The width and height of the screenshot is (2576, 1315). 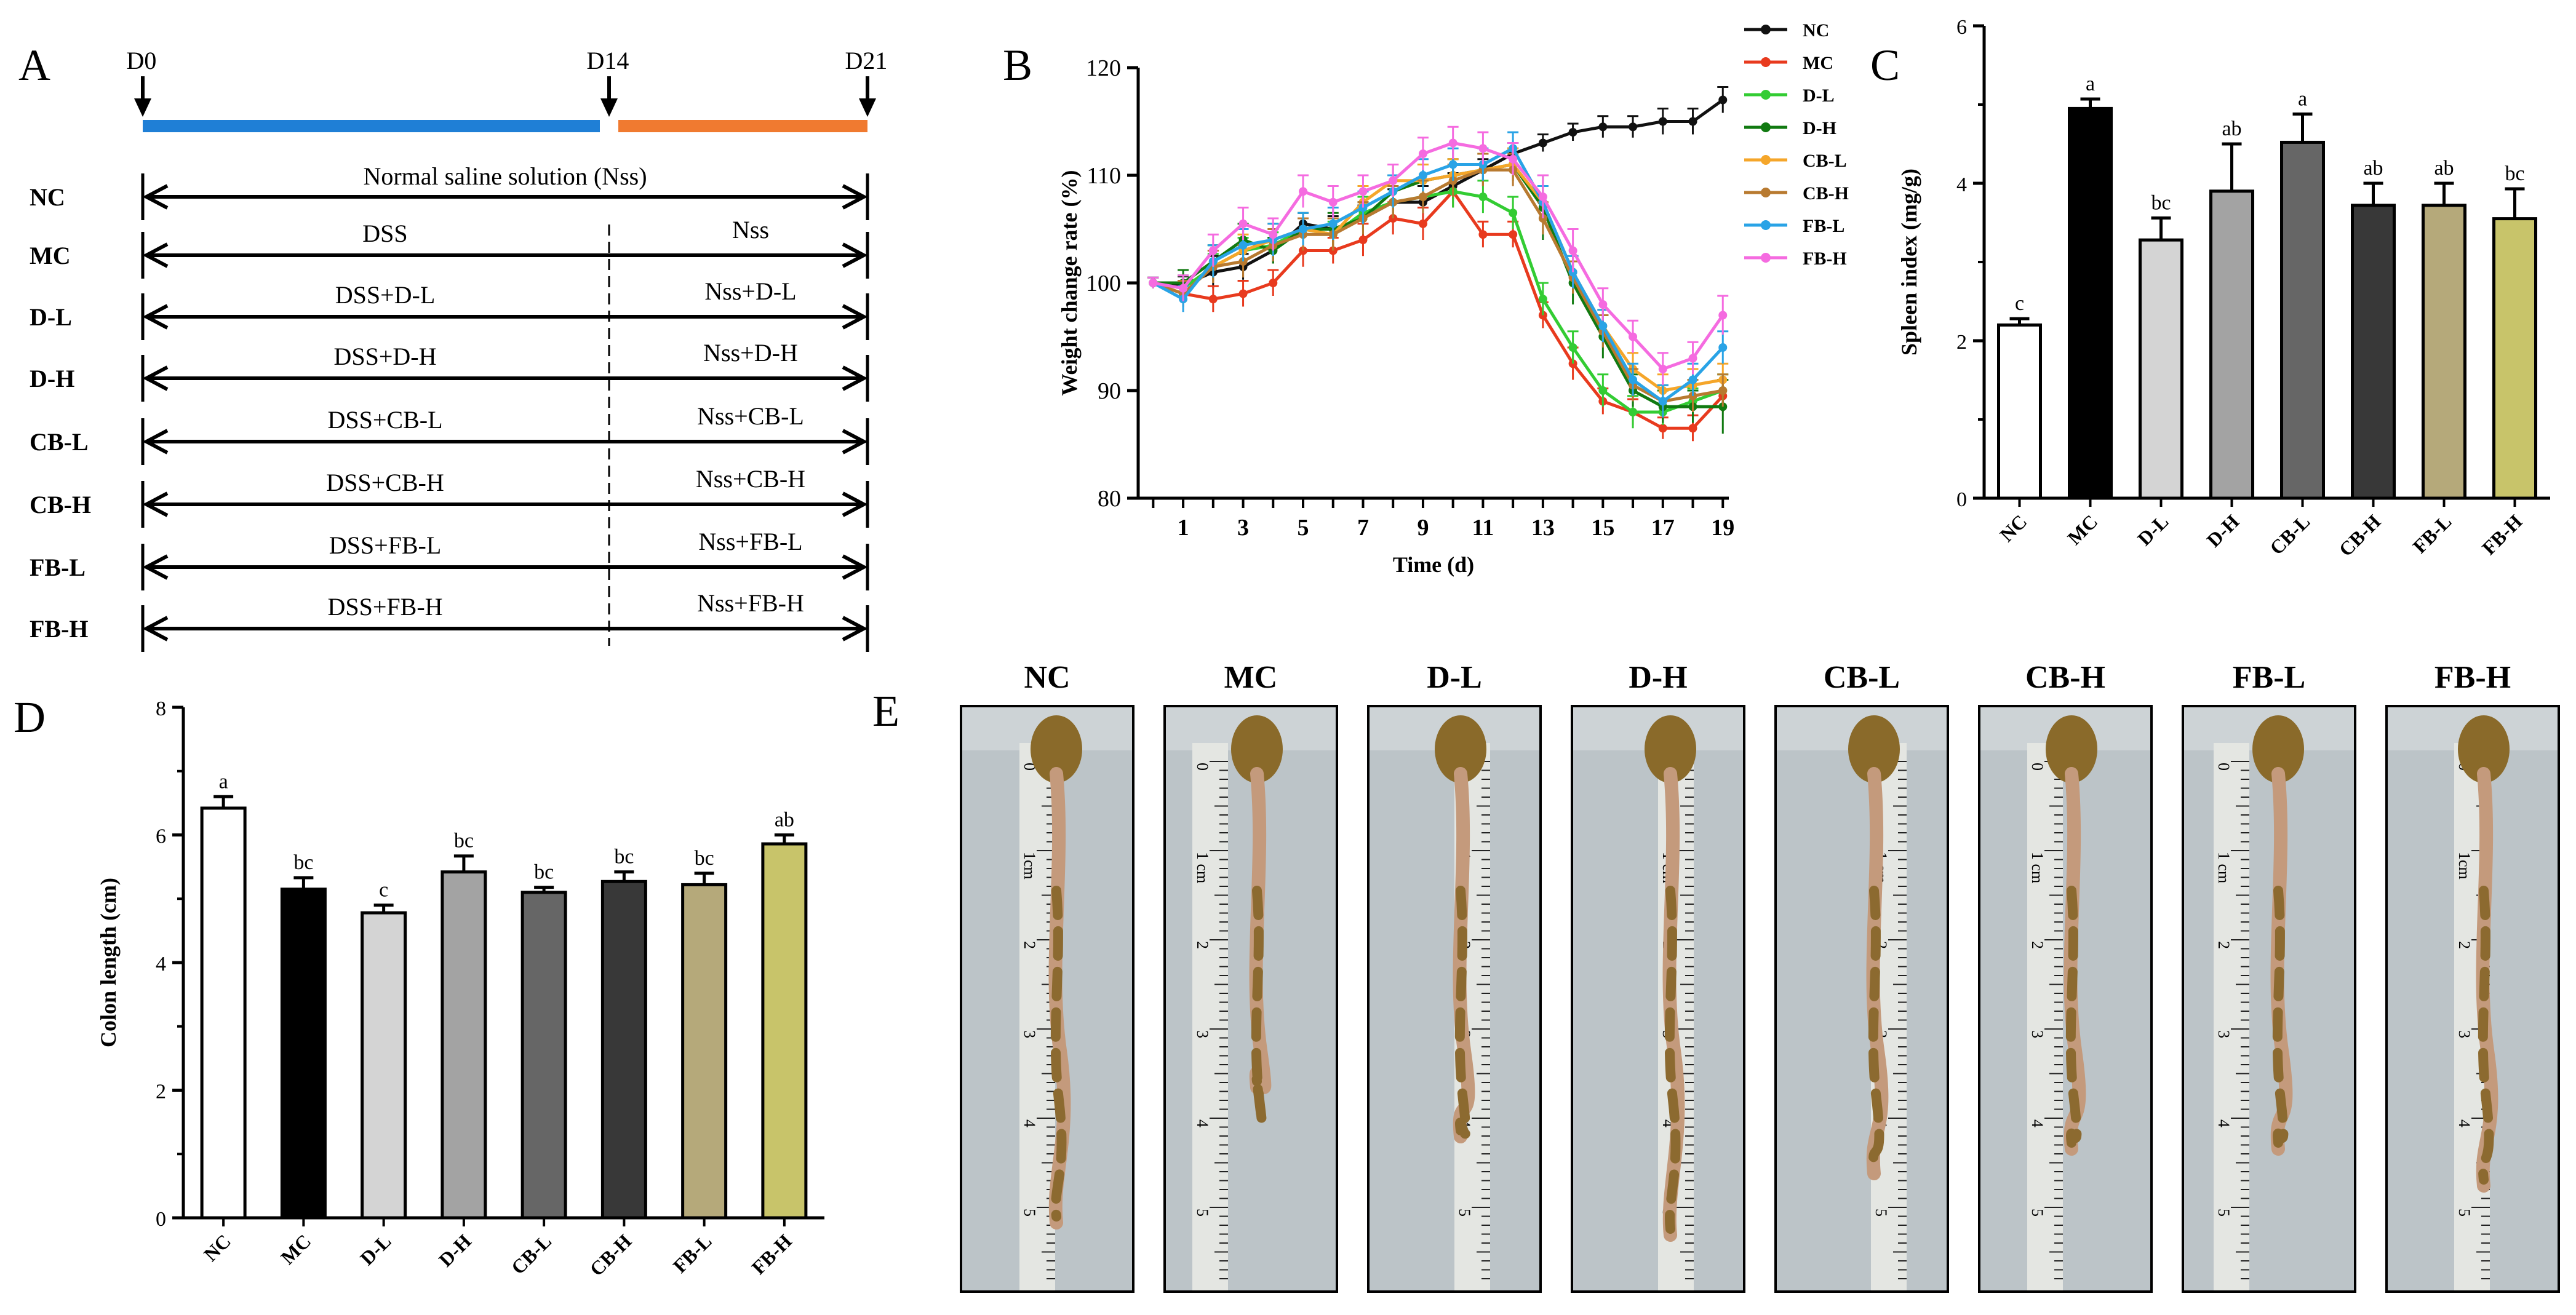 What do you see at coordinates (750, 541) in the screenshot?
I see `treatment-label-phase2: Nss+FB-L` at bounding box center [750, 541].